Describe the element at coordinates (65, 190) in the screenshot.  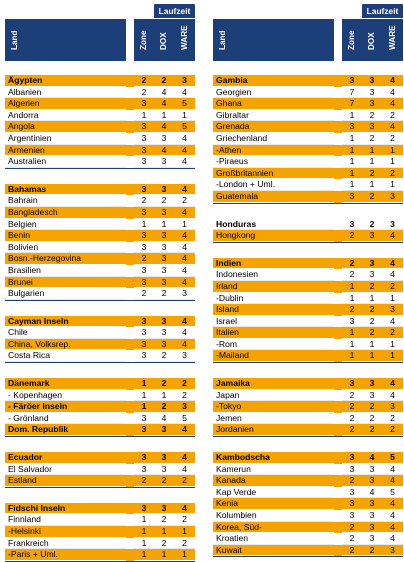
I see `country-name: Bahamas` at that location.